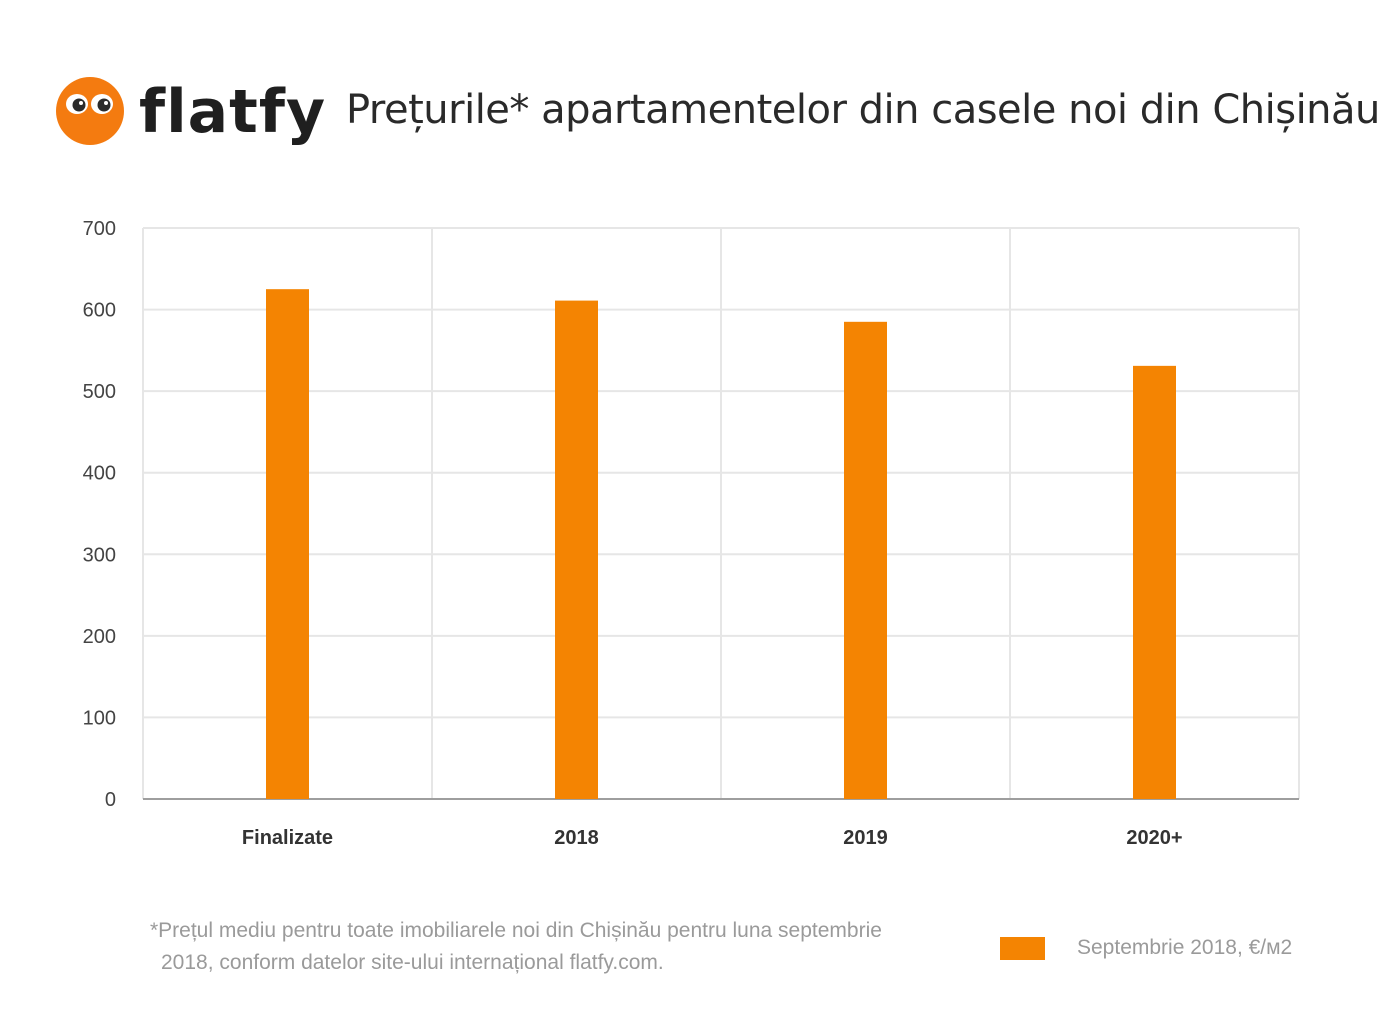 This screenshot has width=1389, height=1012. I want to click on y-tick-label: 200, so click(99, 637).